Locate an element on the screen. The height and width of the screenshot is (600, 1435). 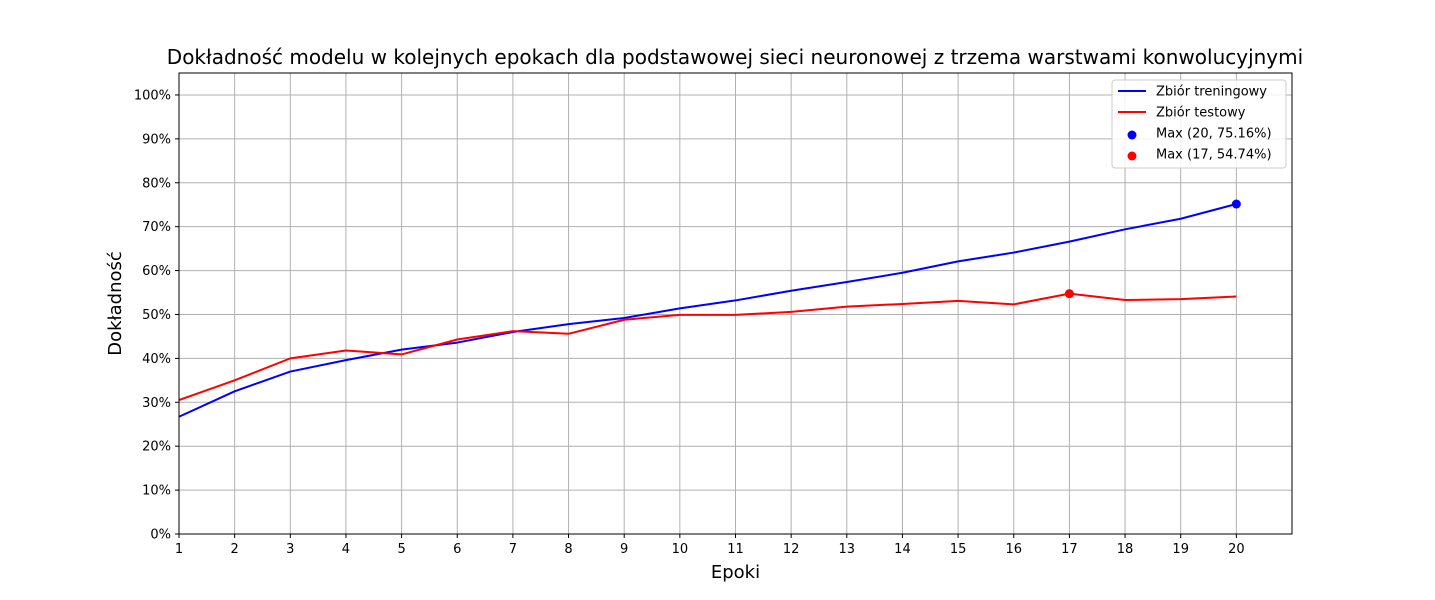
x-tick-label: 7 is located at coordinates (513, 549).